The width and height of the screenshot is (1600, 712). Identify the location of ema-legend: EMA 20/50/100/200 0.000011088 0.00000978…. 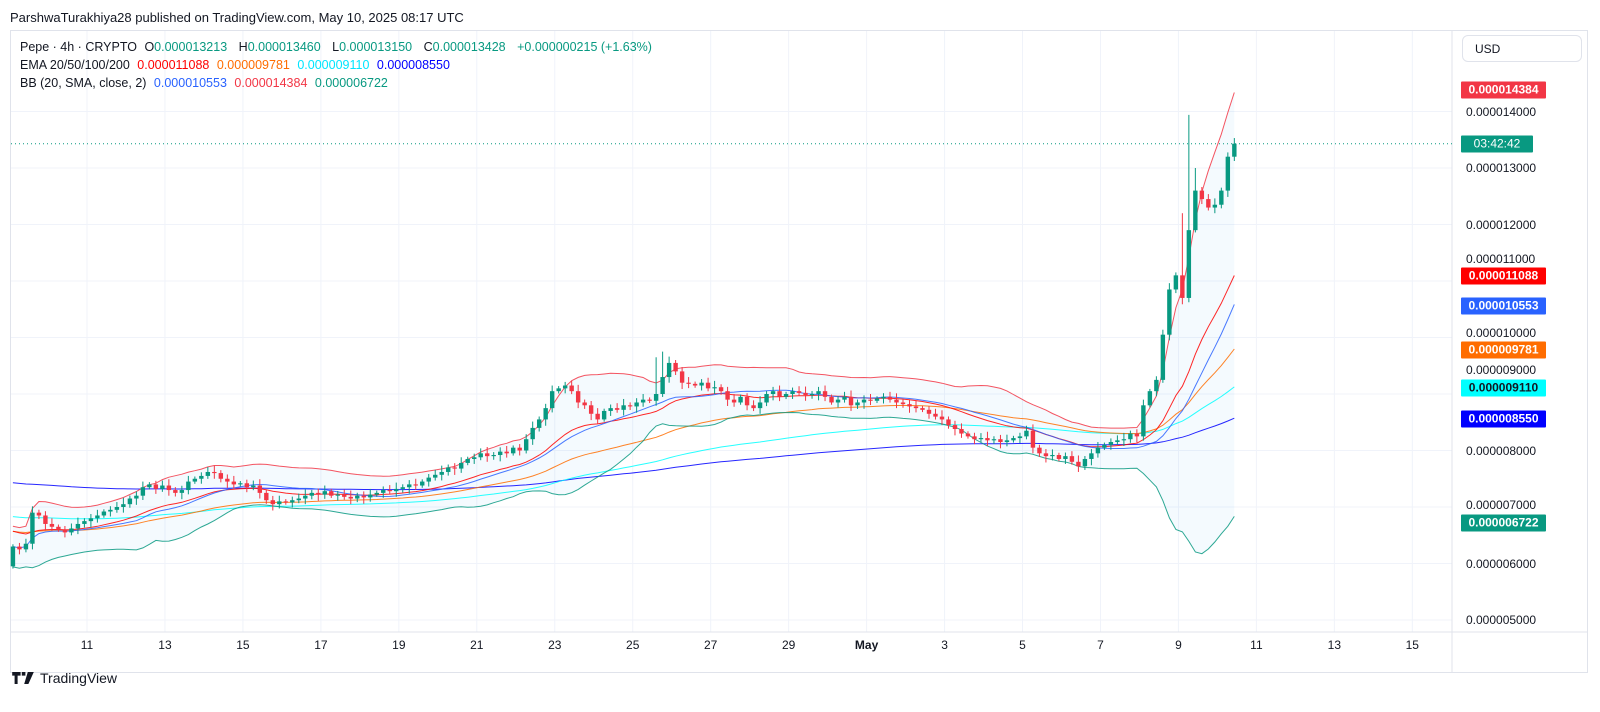
(237, 65).